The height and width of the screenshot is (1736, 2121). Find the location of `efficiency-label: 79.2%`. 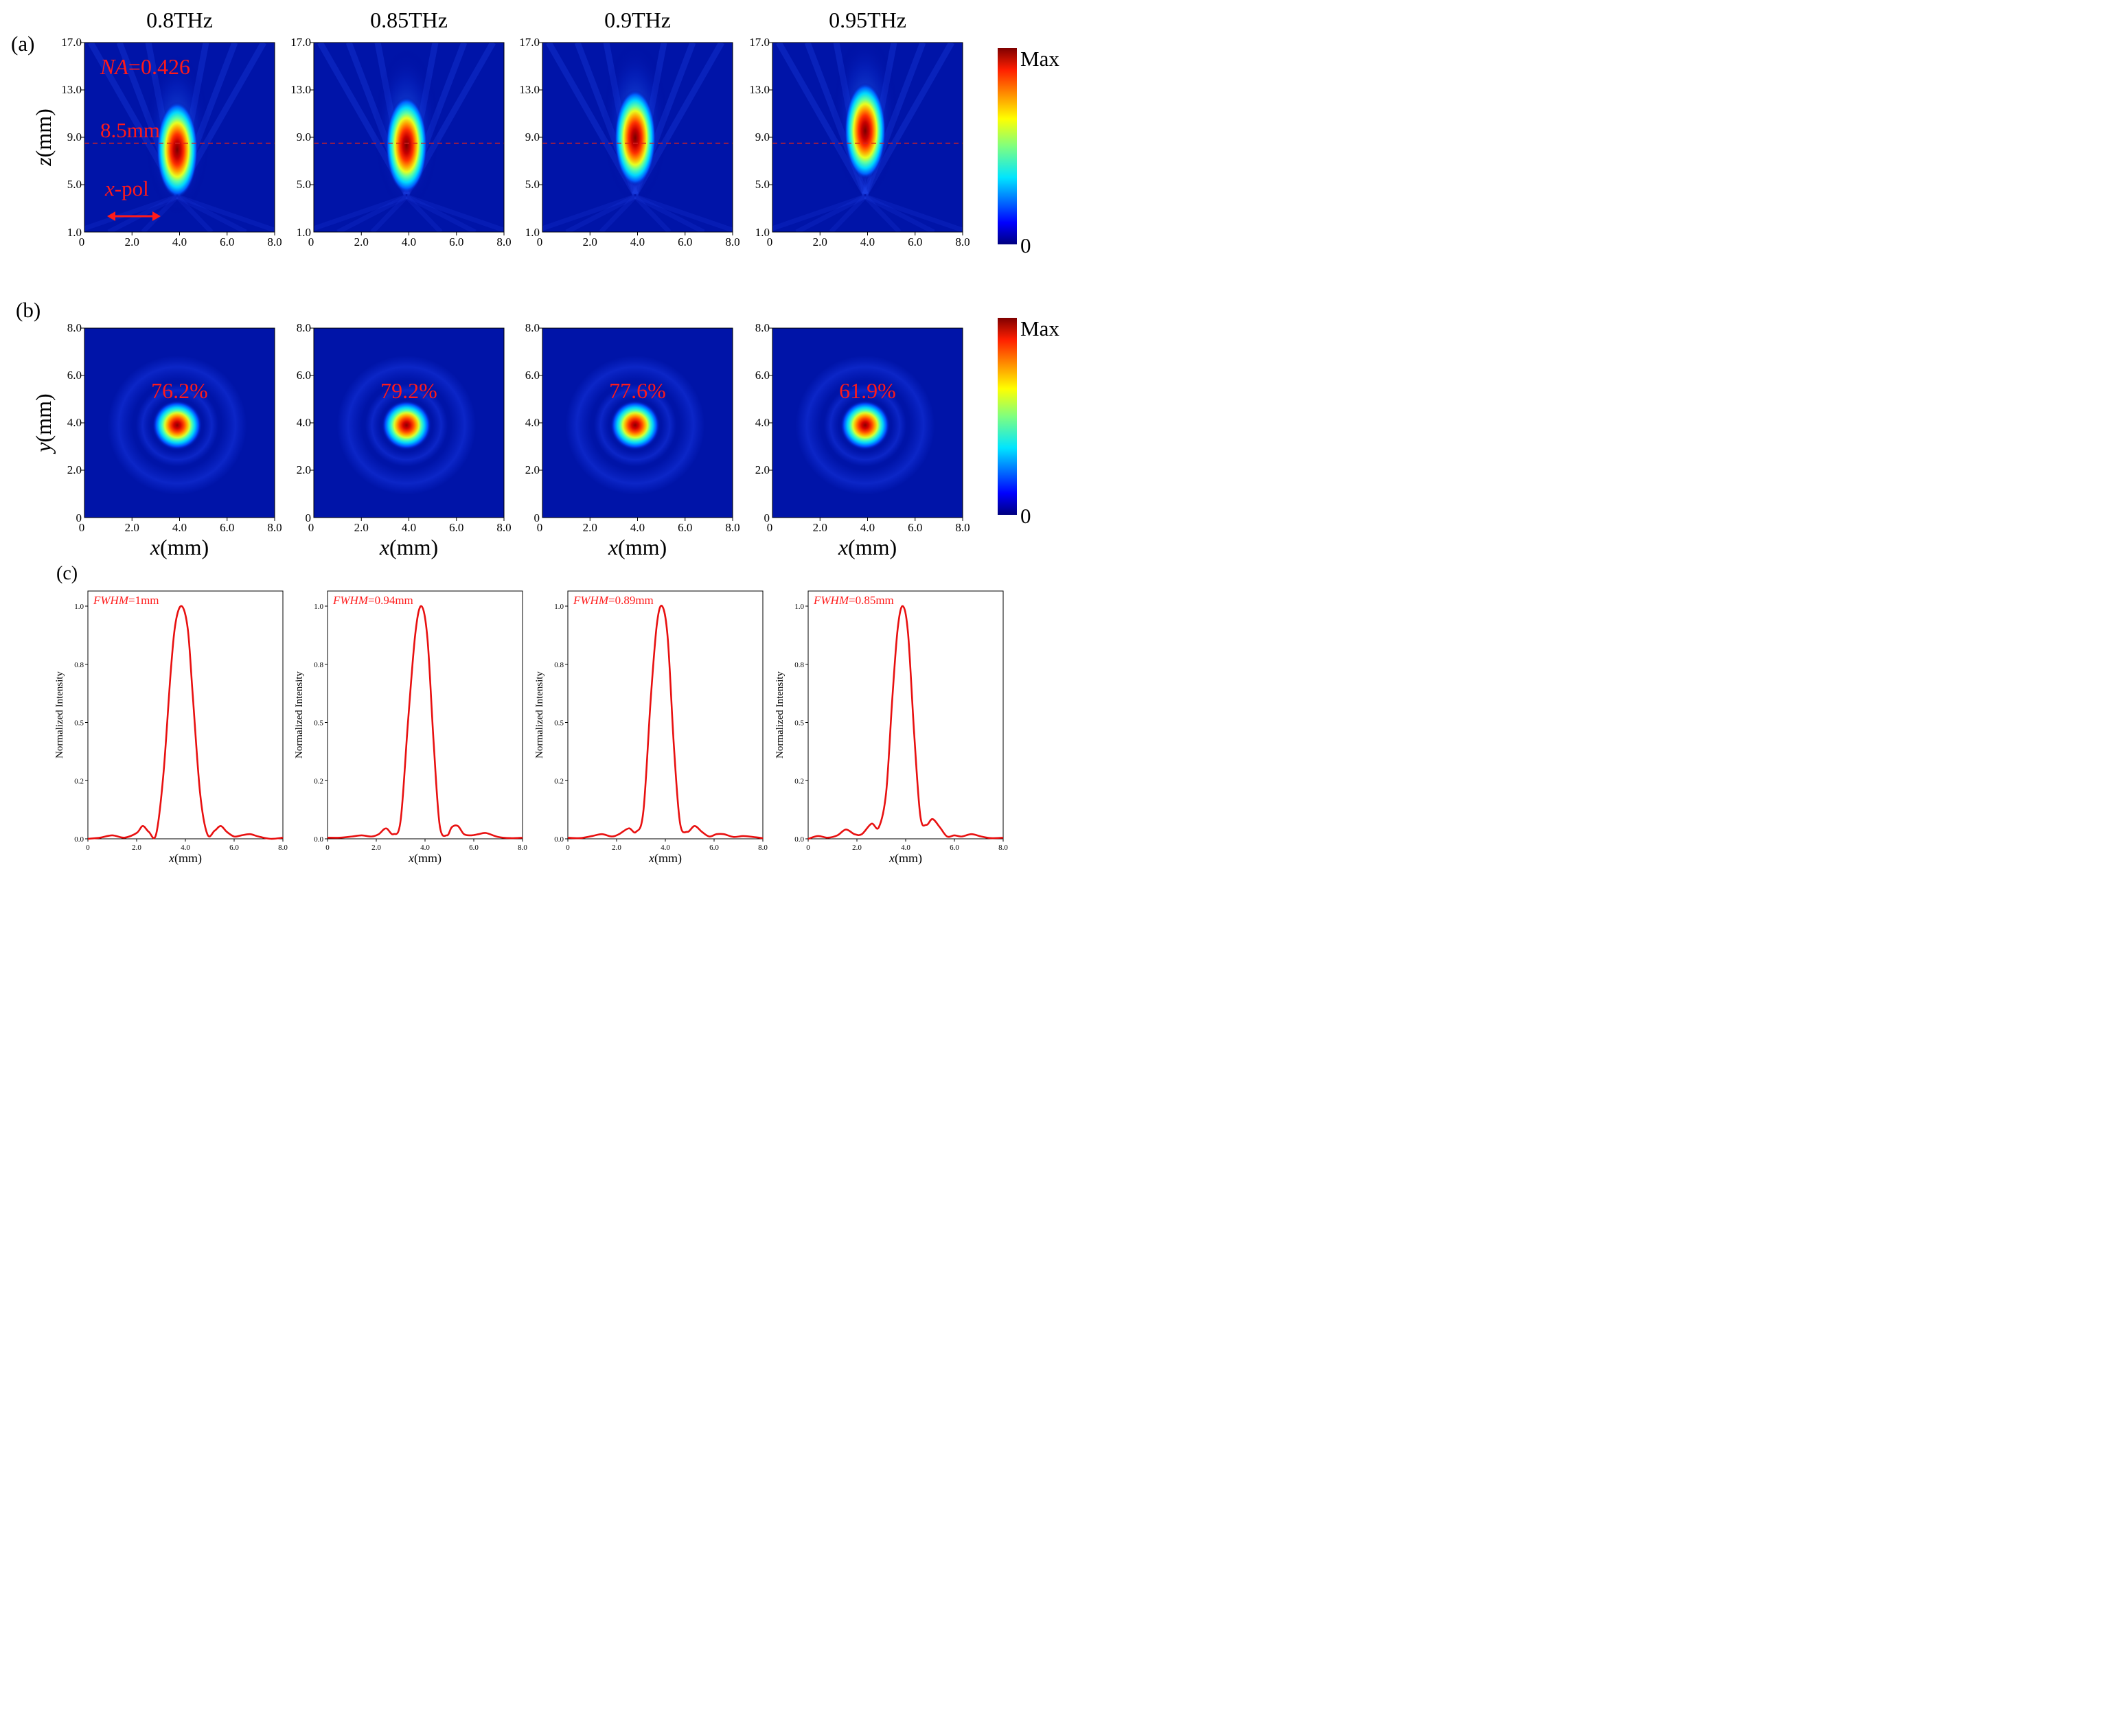

efficiency-label: 79.2% is located at coordinates (408, 390).